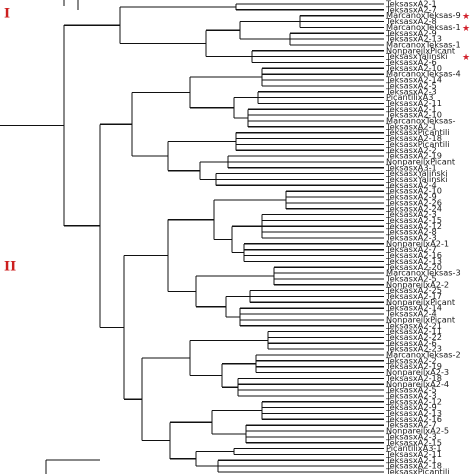  I want to click on leaf-label: TeksasxA2-24, so click(413, 208).